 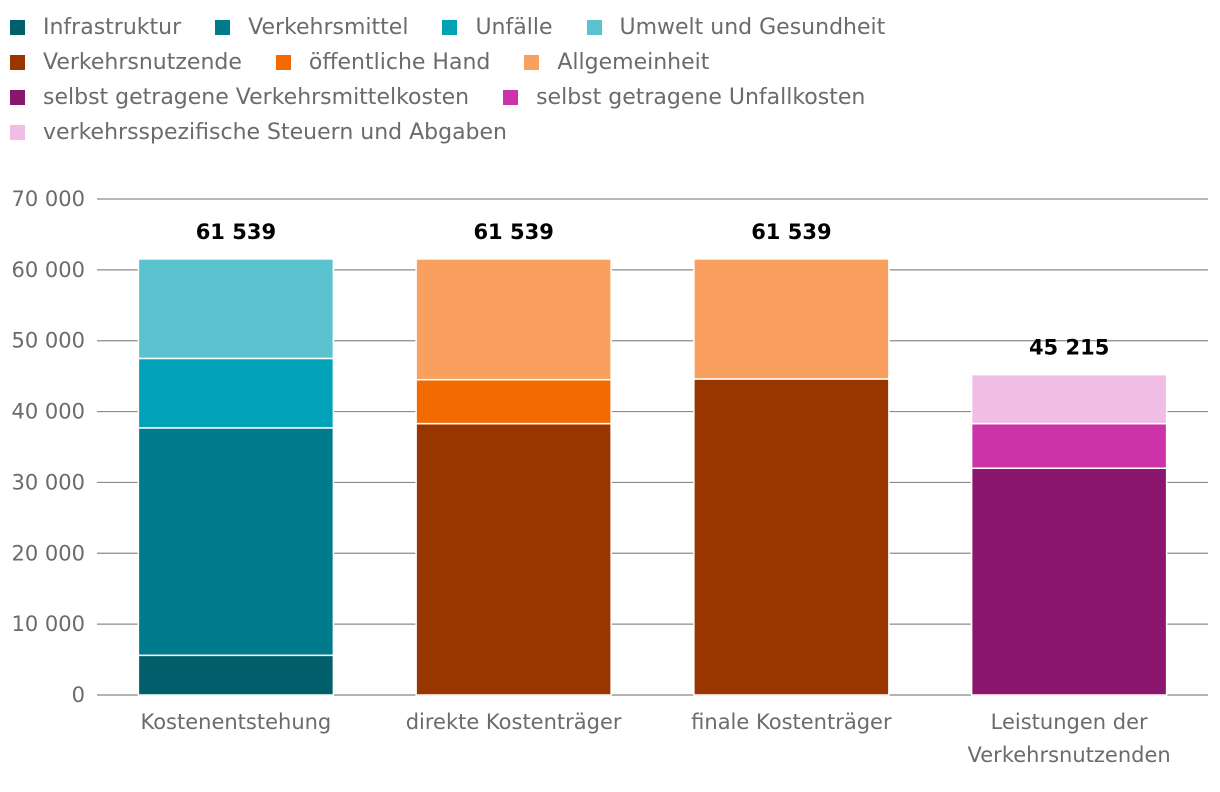 What do you see at coordinates (514, 722) in the screenshot?
I see `x-tick-label: direkte Kostenträger` at bounding box center [514, 722].